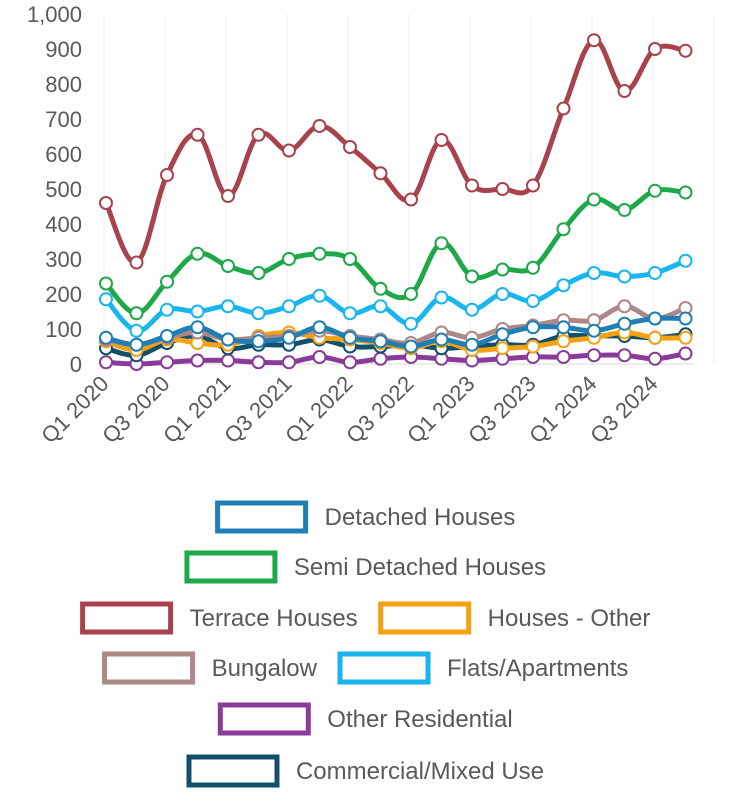 The height and width of the screenshot is (810, 730). I want to click on y-tick-label: 800, so click(63, 84).